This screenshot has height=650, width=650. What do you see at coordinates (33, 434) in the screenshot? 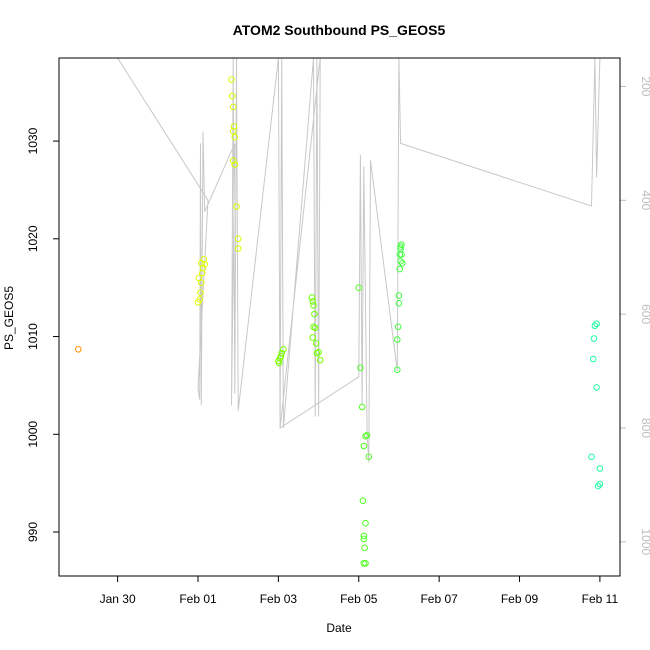
I see `y-tick-label: 1000` at bounding box center [33, 434].